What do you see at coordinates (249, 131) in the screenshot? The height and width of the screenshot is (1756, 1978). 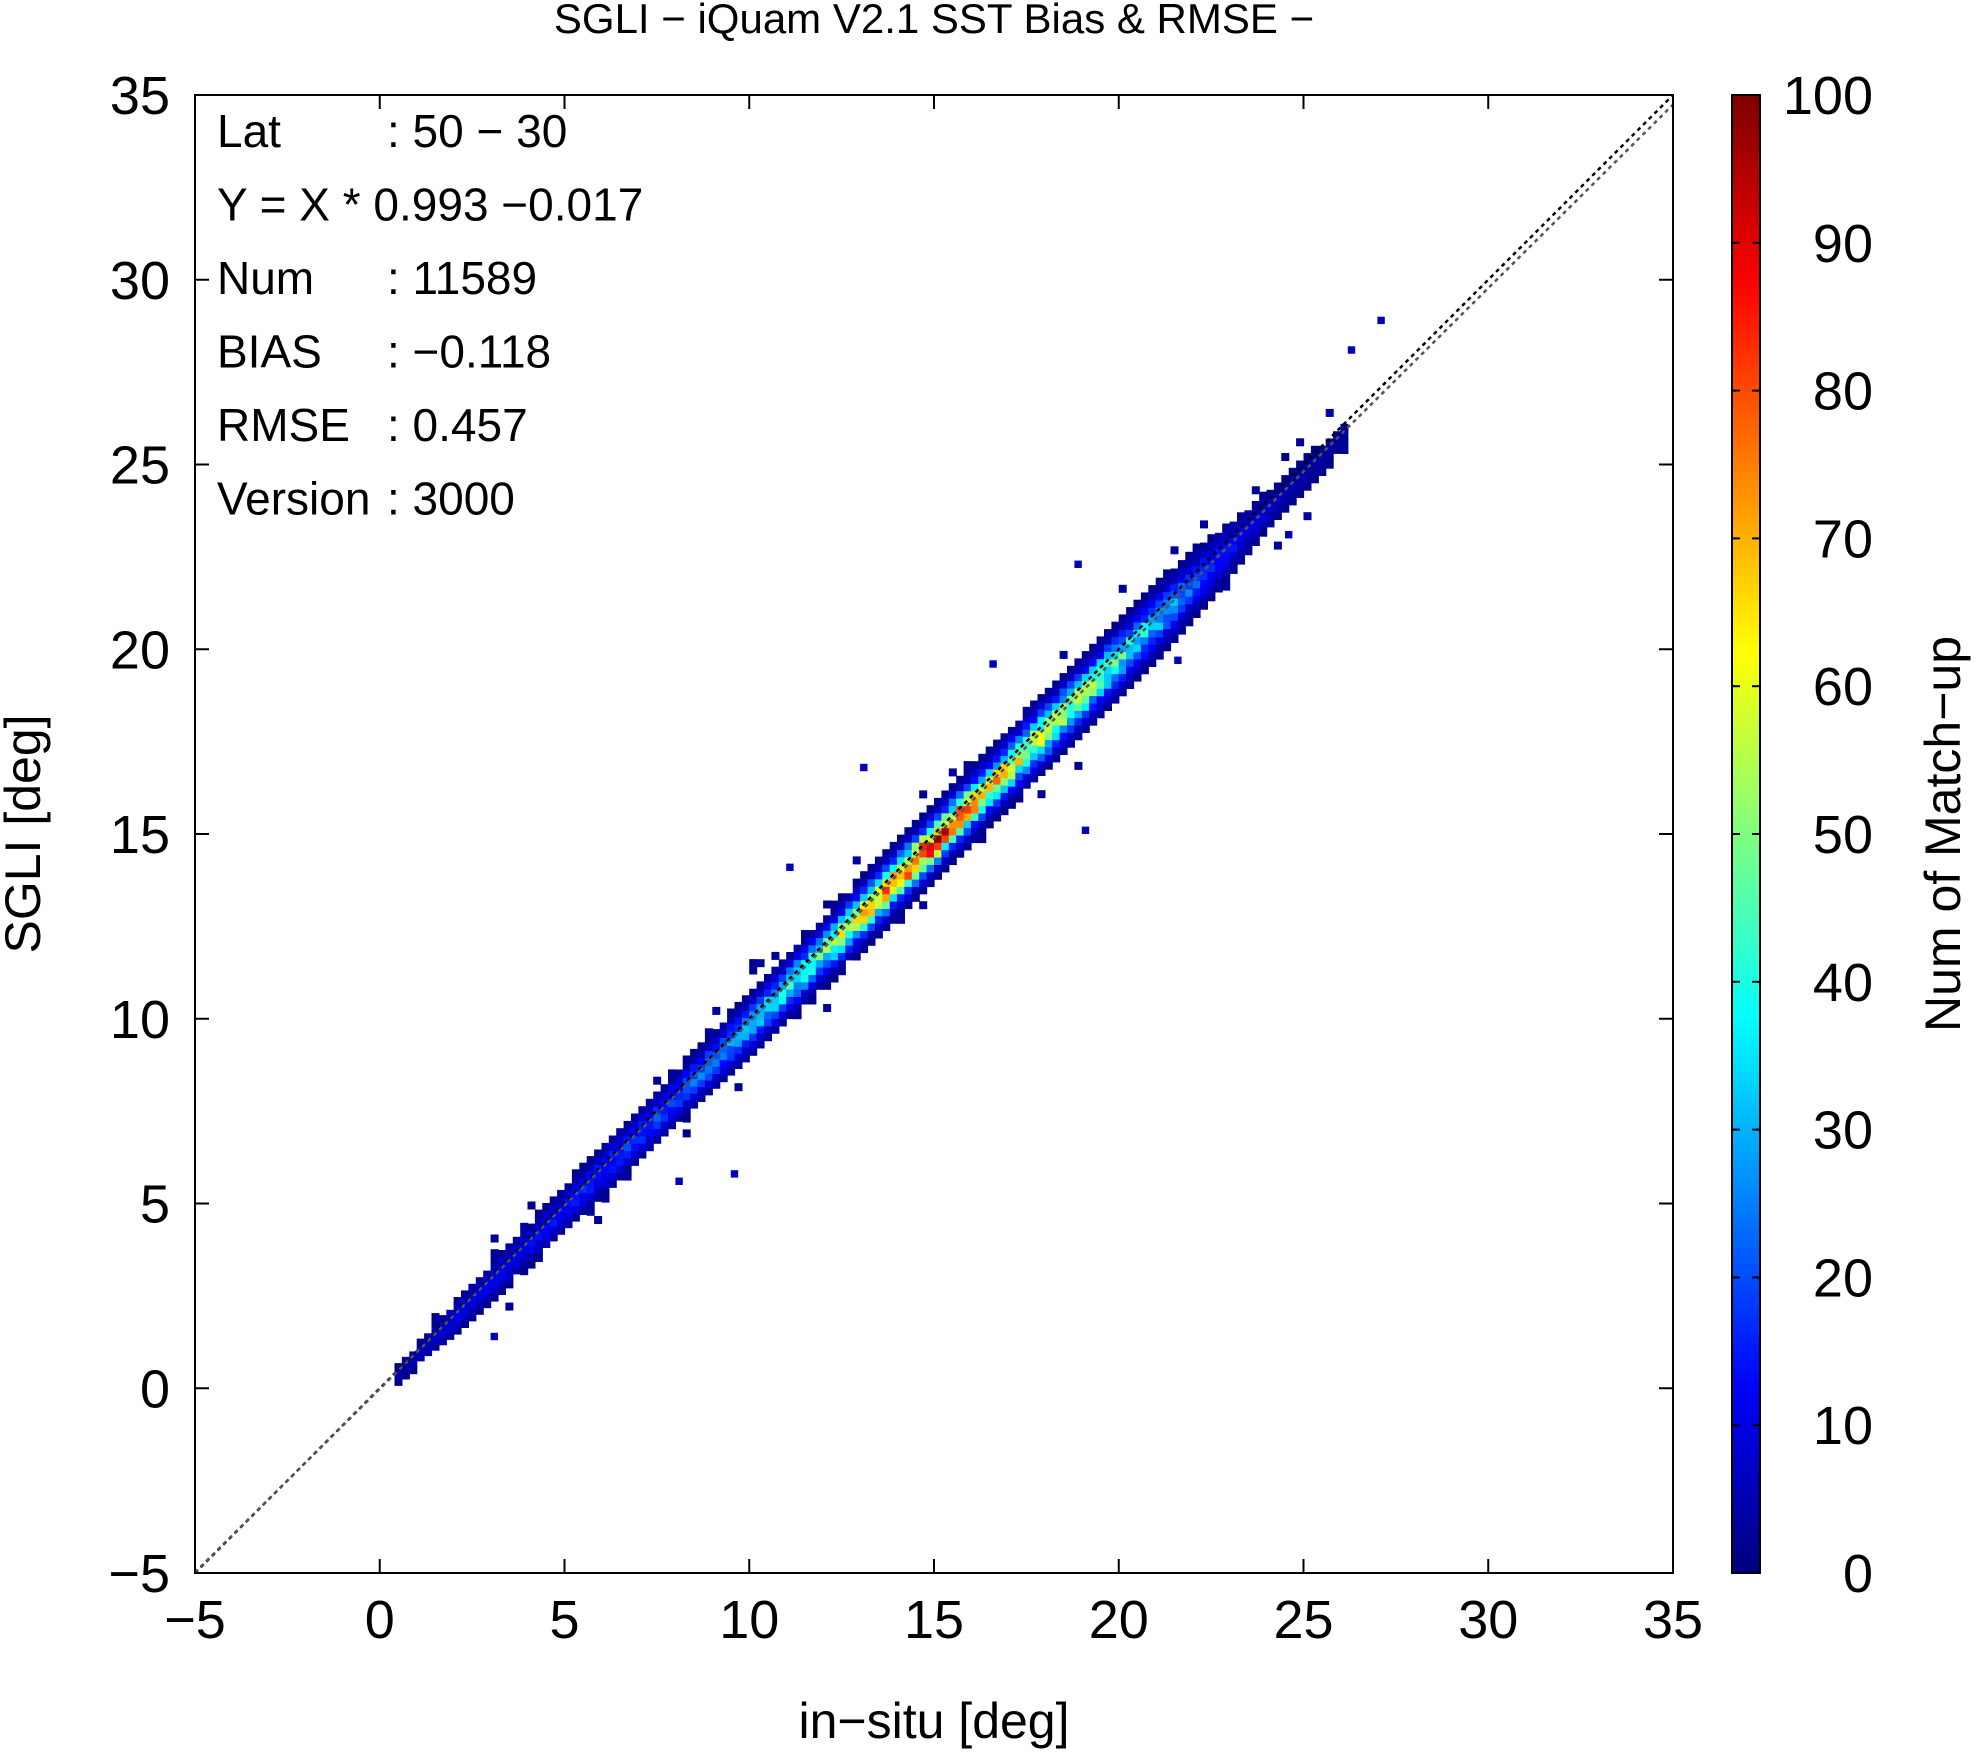 I see `stat-key: Lat` at bounding box center [249, 131].